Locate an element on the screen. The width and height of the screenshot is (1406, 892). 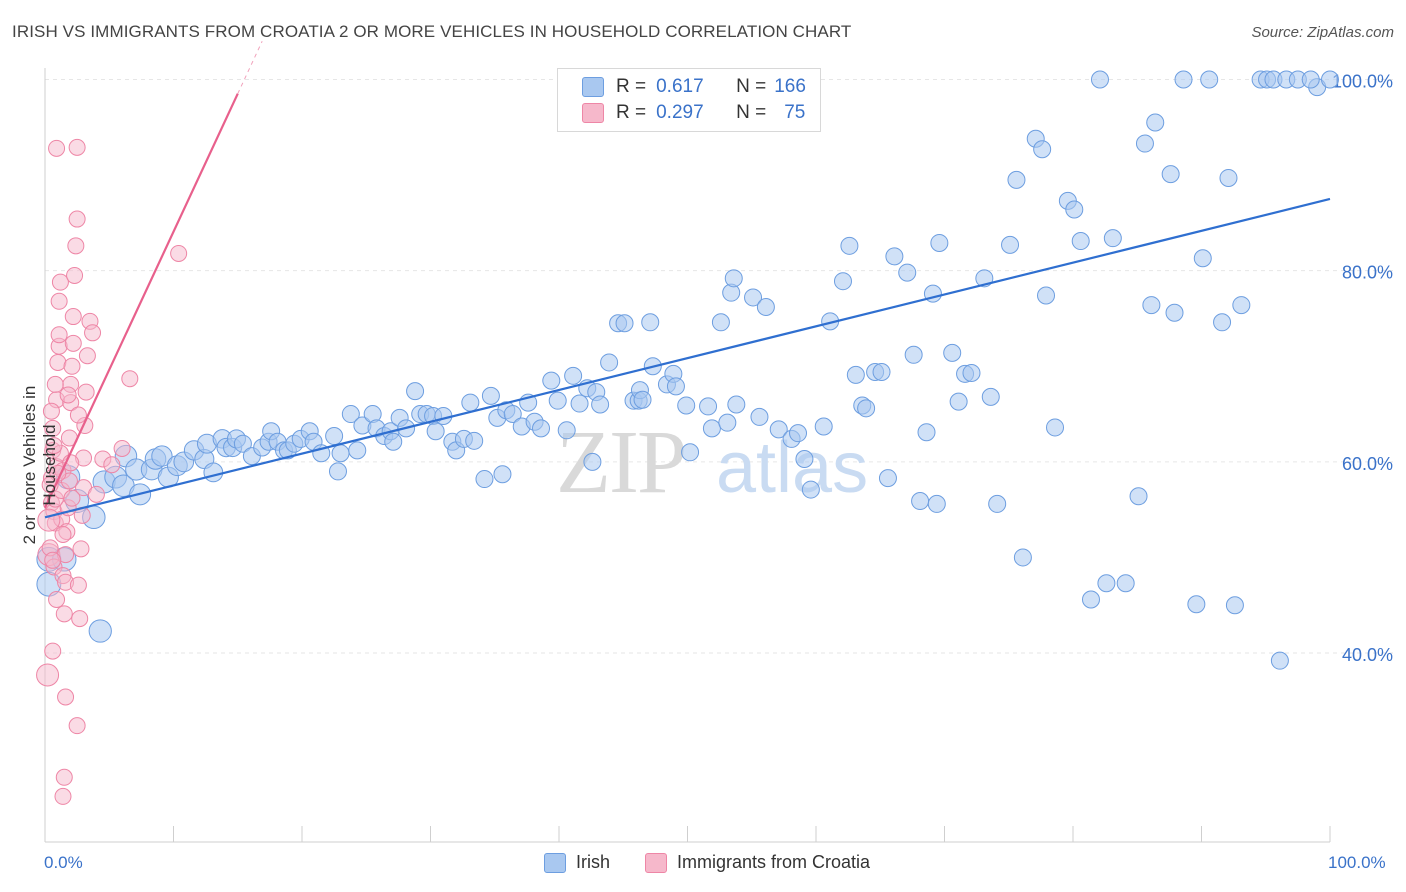
legend-r-value-croatia: 0.297 is located at coordinates (680, 112).